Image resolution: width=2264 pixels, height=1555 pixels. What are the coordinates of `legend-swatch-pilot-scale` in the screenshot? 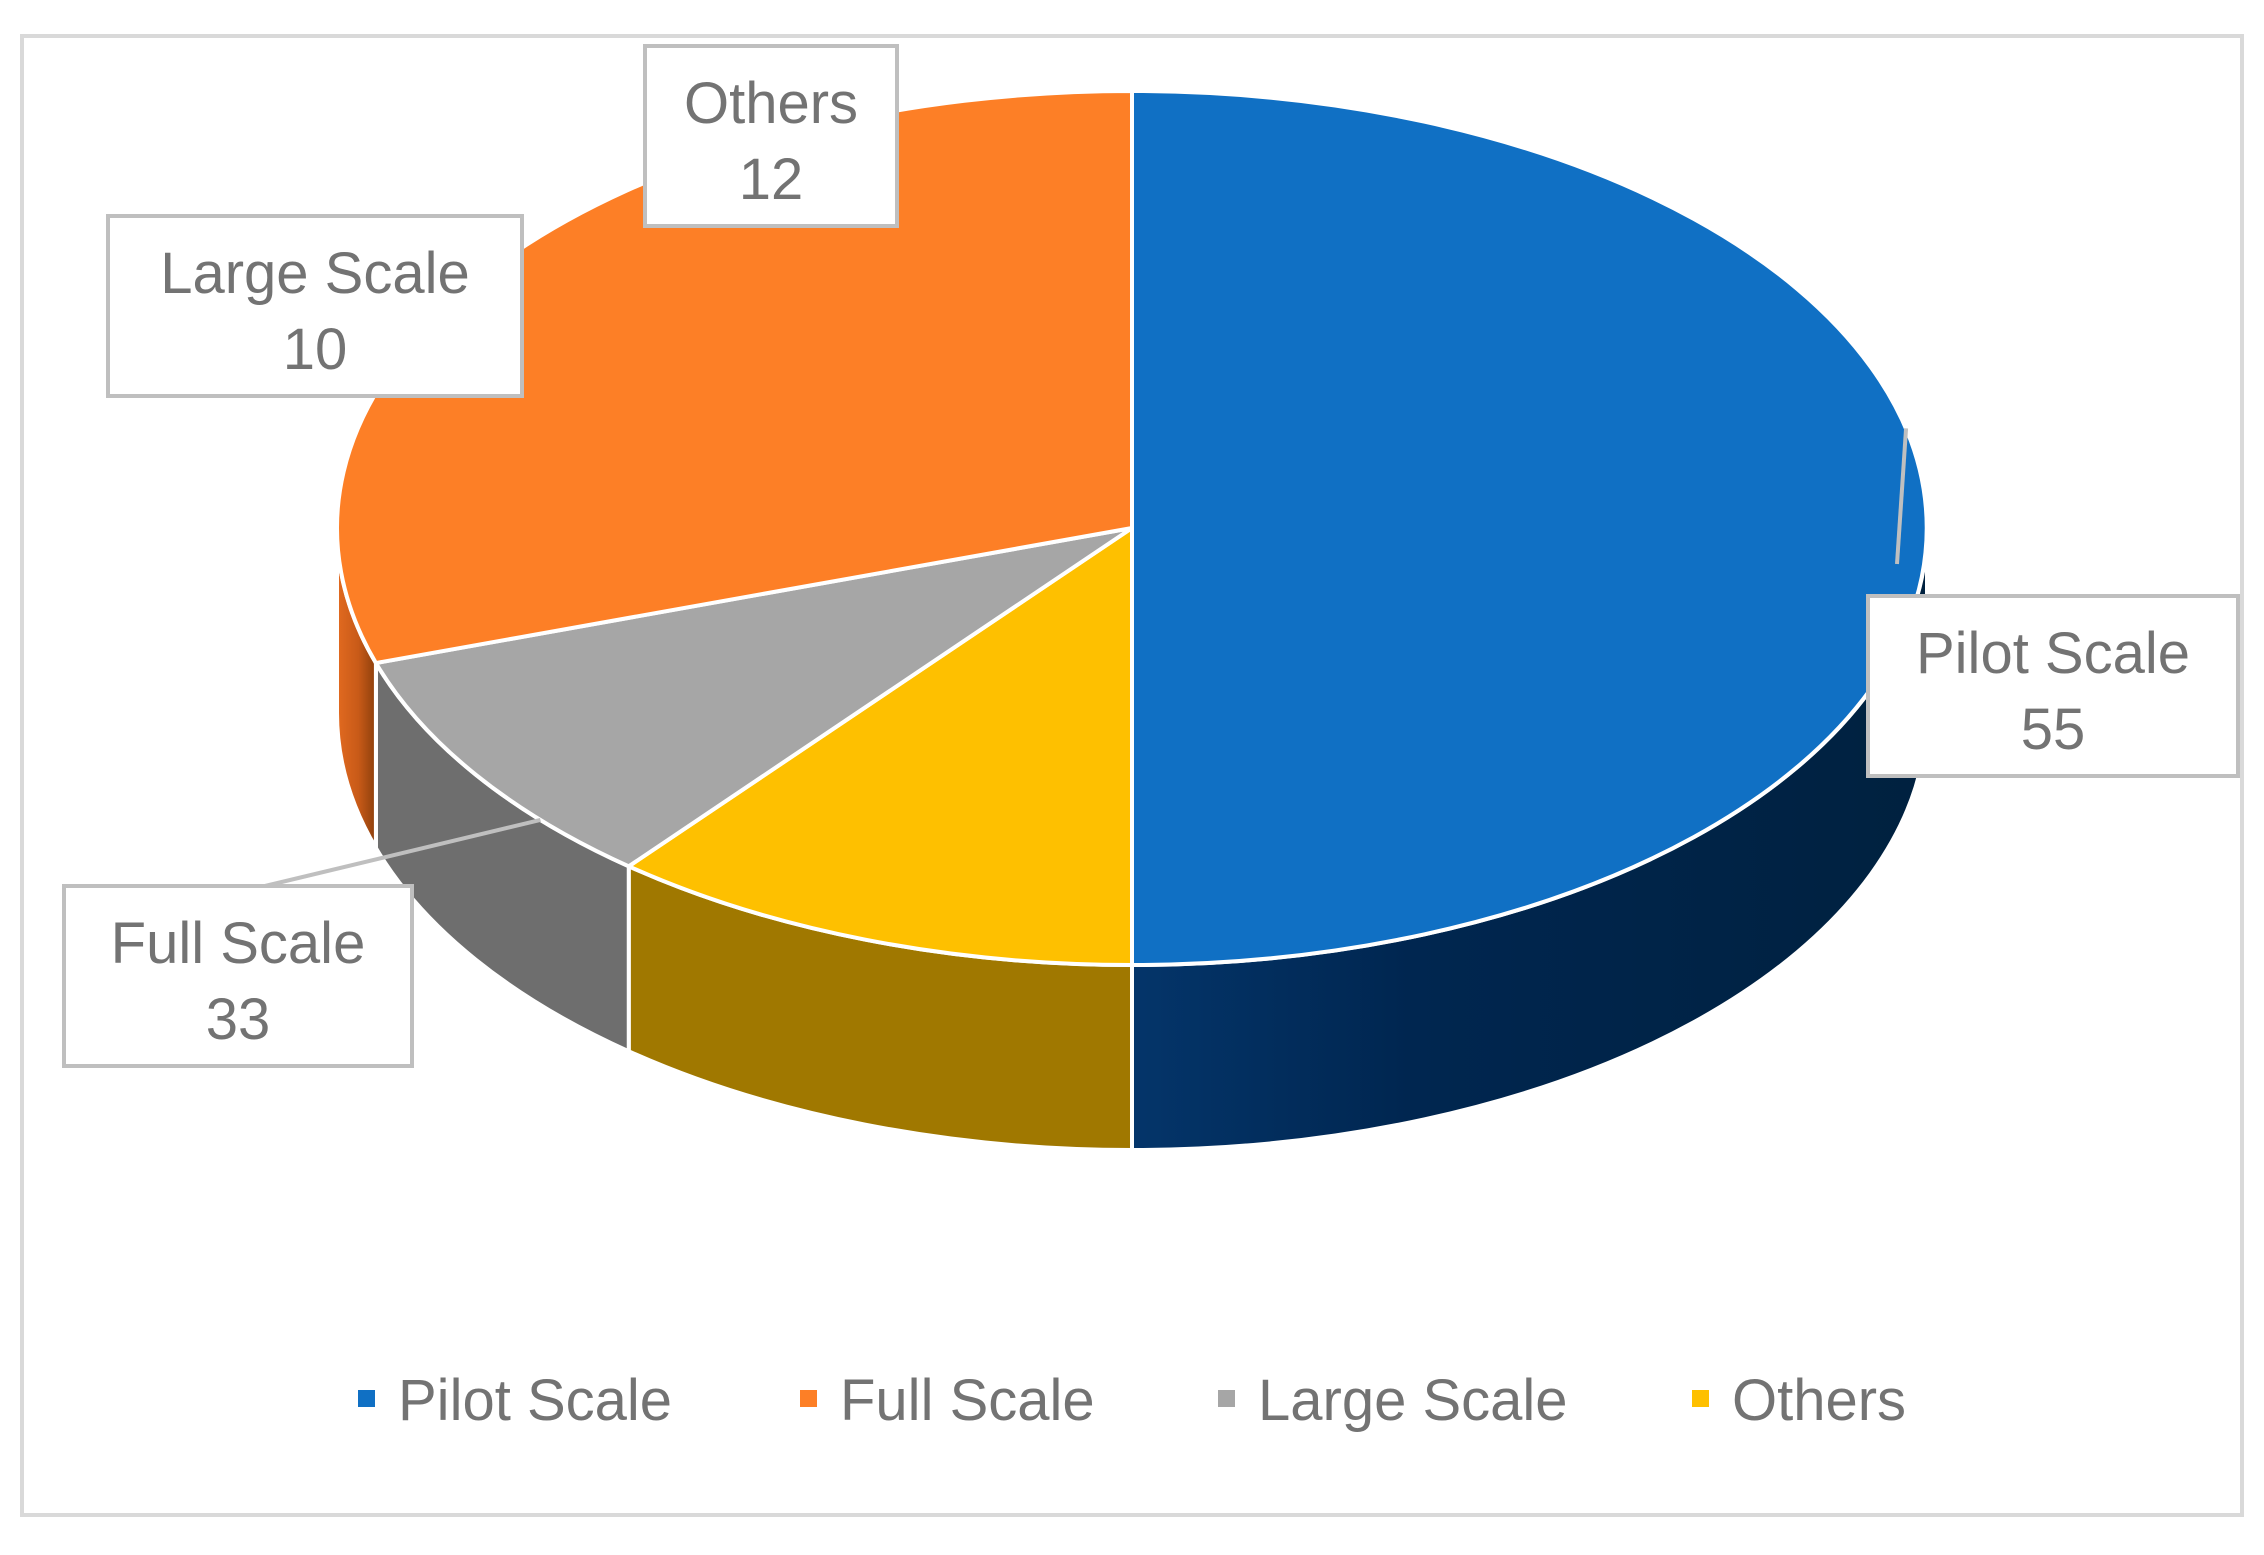 It's located at (366, 1398).